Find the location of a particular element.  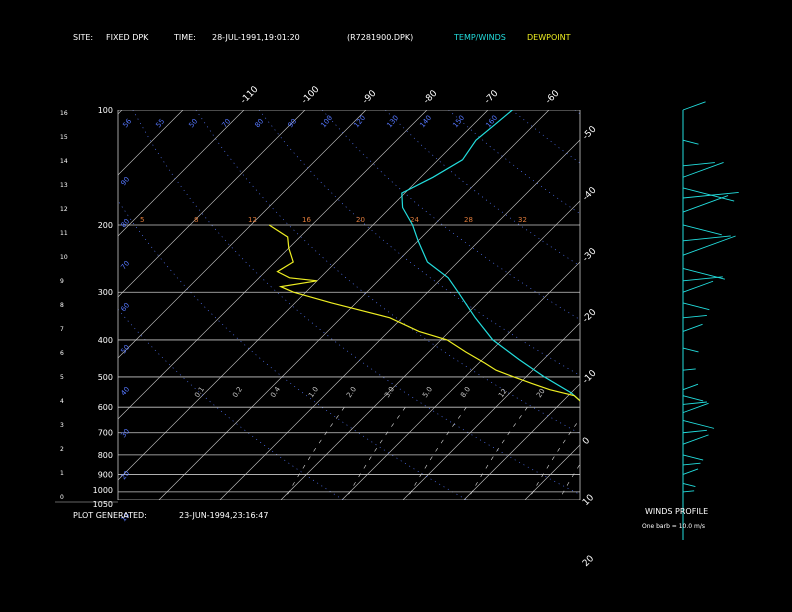

top-adiabat-label: 100 is located at coordinates (326, 121).